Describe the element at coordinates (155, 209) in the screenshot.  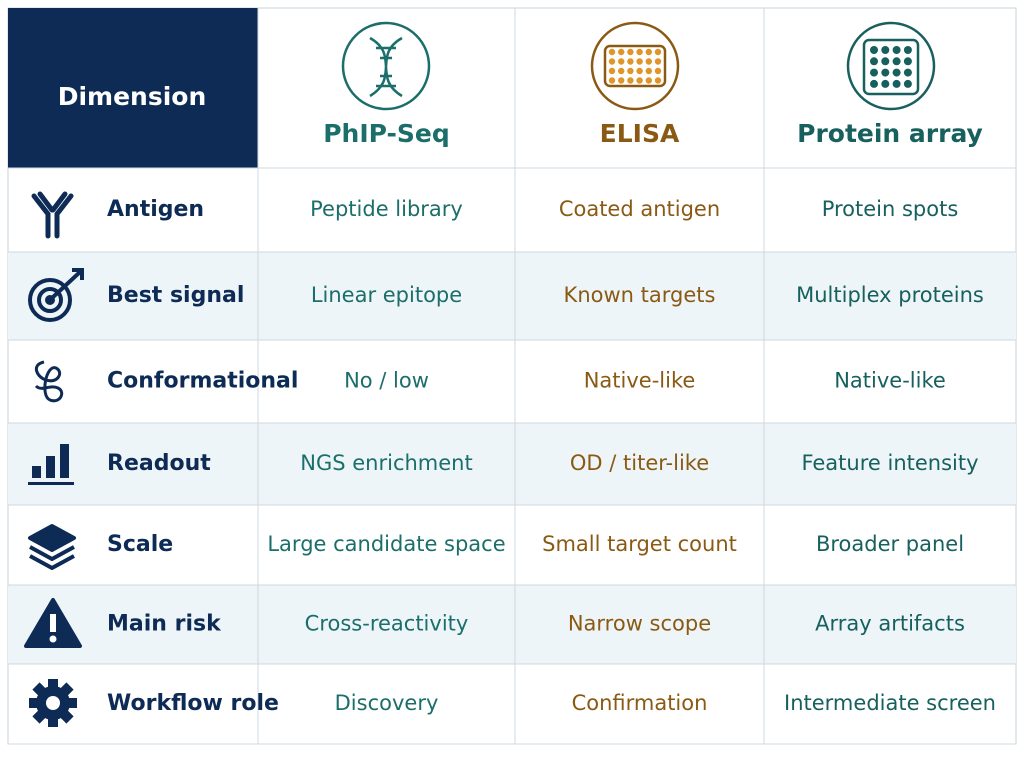
I see `row-label: Antigen` at that location.